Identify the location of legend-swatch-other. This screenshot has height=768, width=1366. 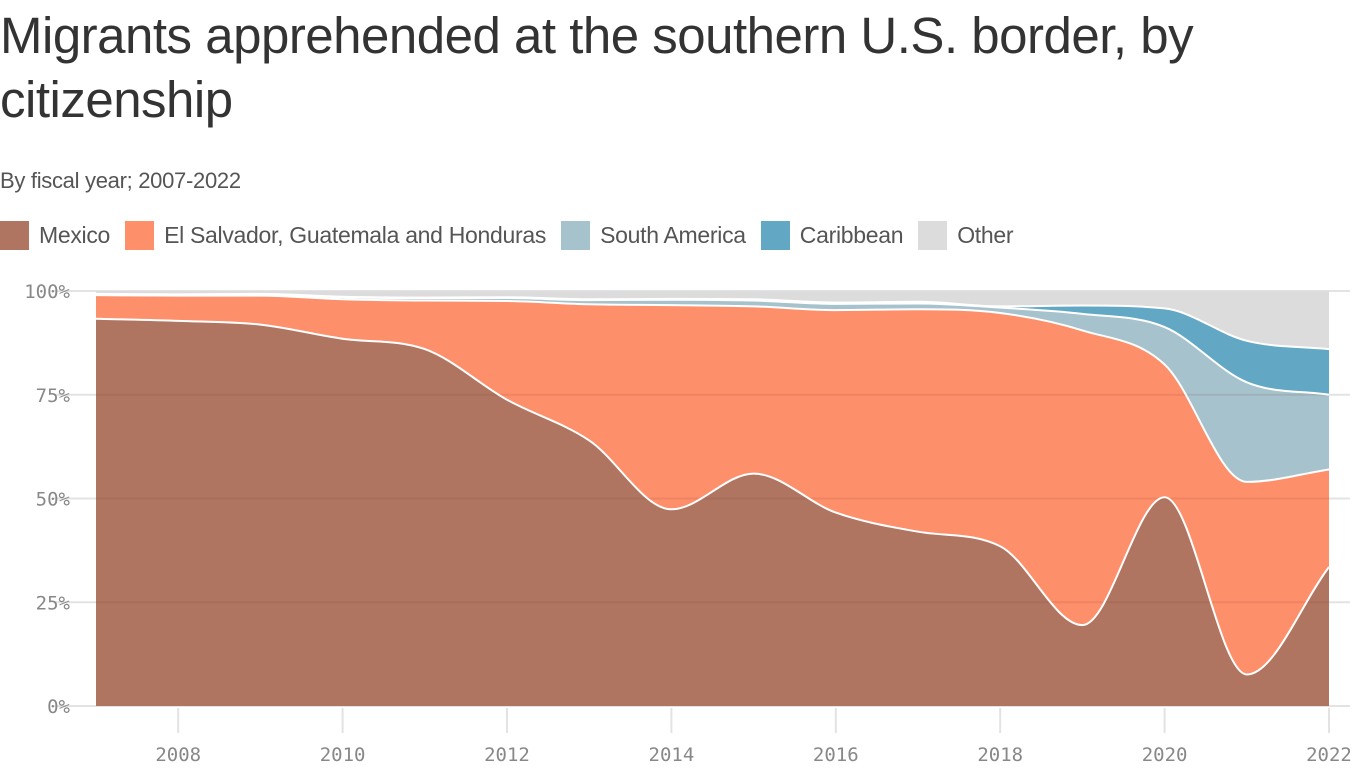
(933, 235).